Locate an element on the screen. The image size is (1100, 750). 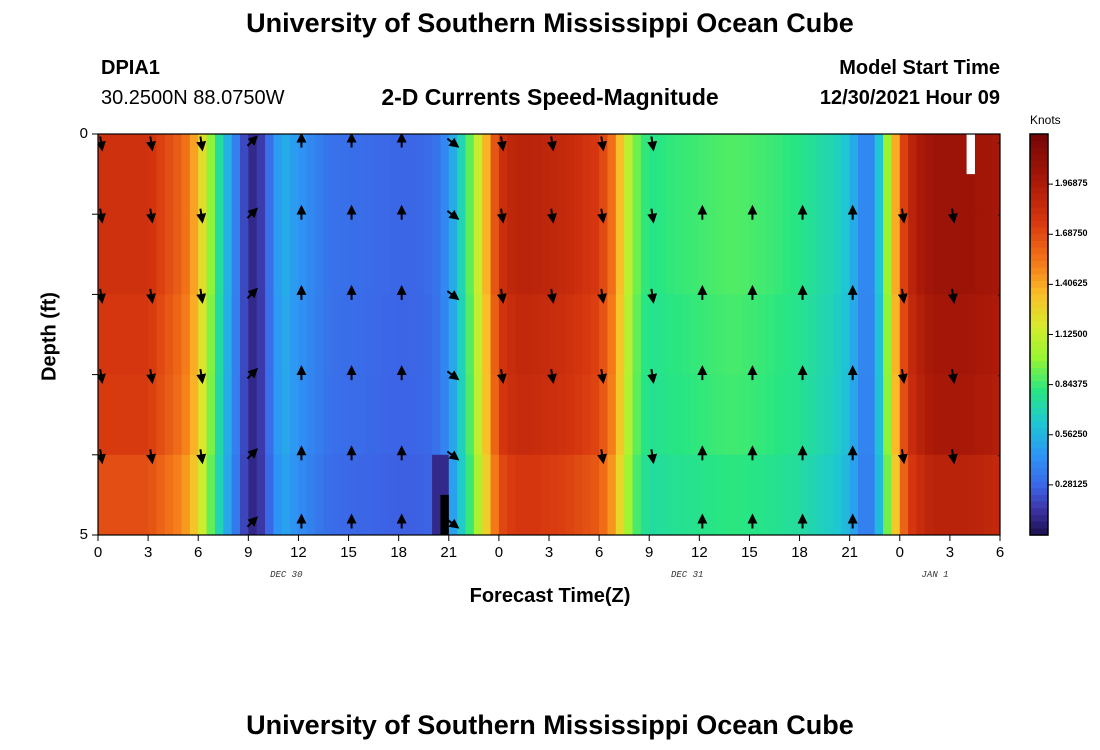
colorbar-label: Knots is located at coordinates (1045, 120).